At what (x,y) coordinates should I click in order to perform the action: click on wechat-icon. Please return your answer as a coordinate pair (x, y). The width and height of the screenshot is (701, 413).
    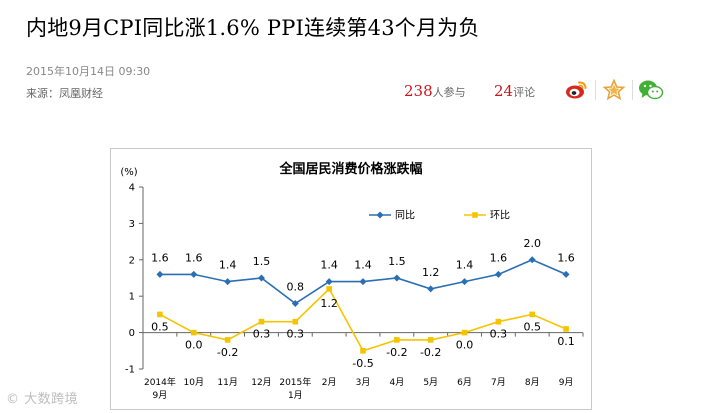
    Looking at the image, I should click on (651, 90).